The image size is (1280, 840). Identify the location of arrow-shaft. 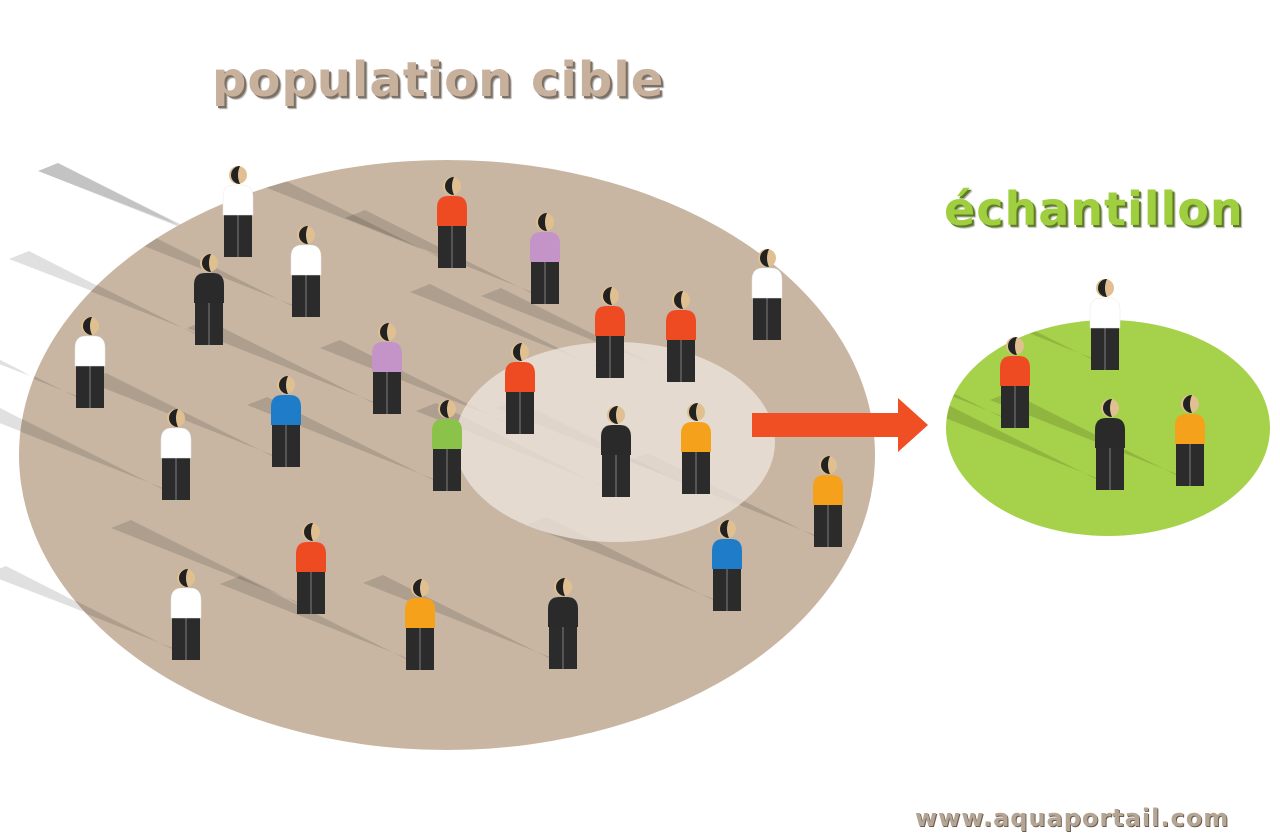
(826, 425).